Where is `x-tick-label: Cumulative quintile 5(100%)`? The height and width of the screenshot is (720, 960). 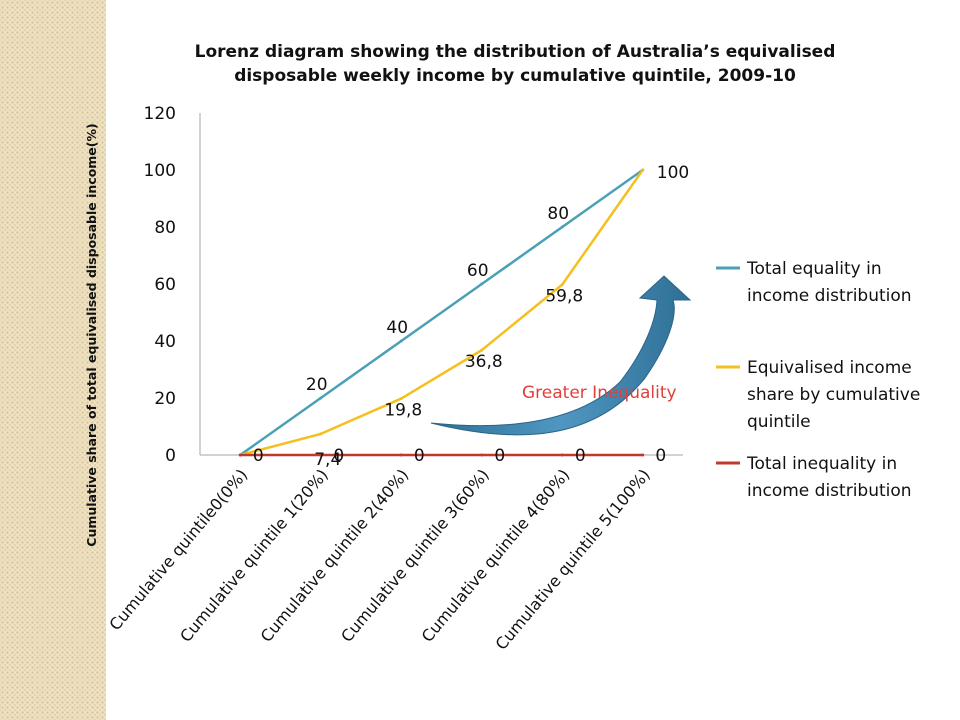 x-tick-label: Cumulative quintile 5(100%) is located at coordinates (573, 559).